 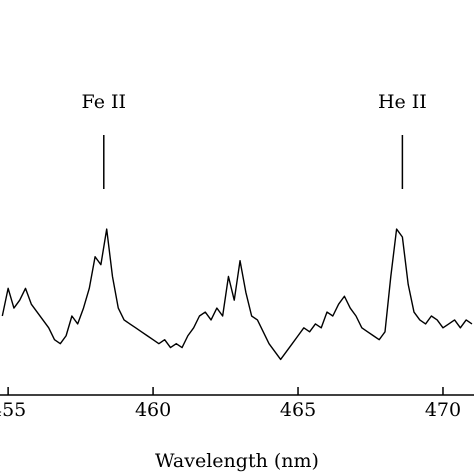 I want to click on x-tick-label: 465, so click(x=298, y=410).